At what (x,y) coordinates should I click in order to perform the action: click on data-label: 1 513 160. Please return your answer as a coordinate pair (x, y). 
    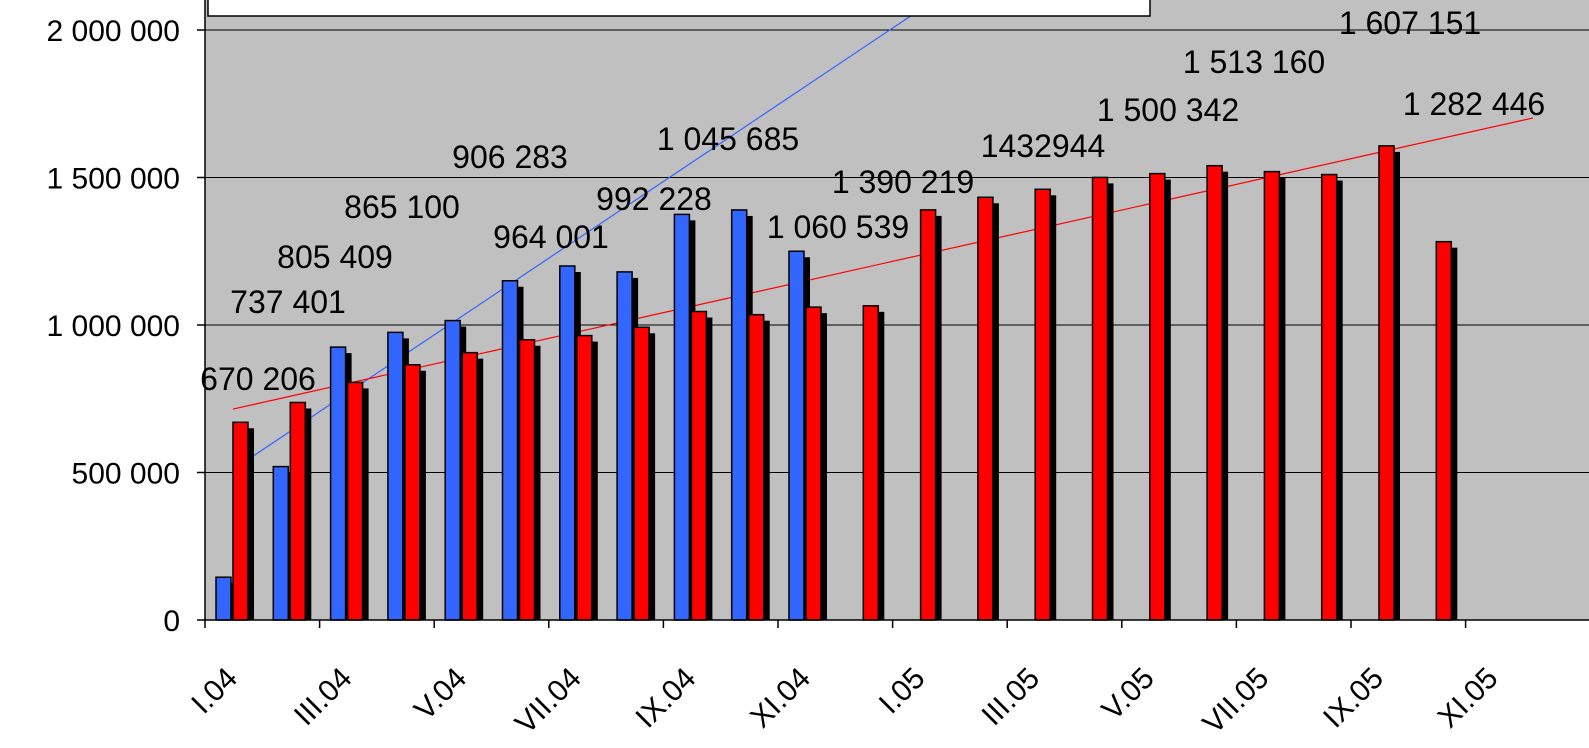
    Looking at the image, I should click on (1254, 62).